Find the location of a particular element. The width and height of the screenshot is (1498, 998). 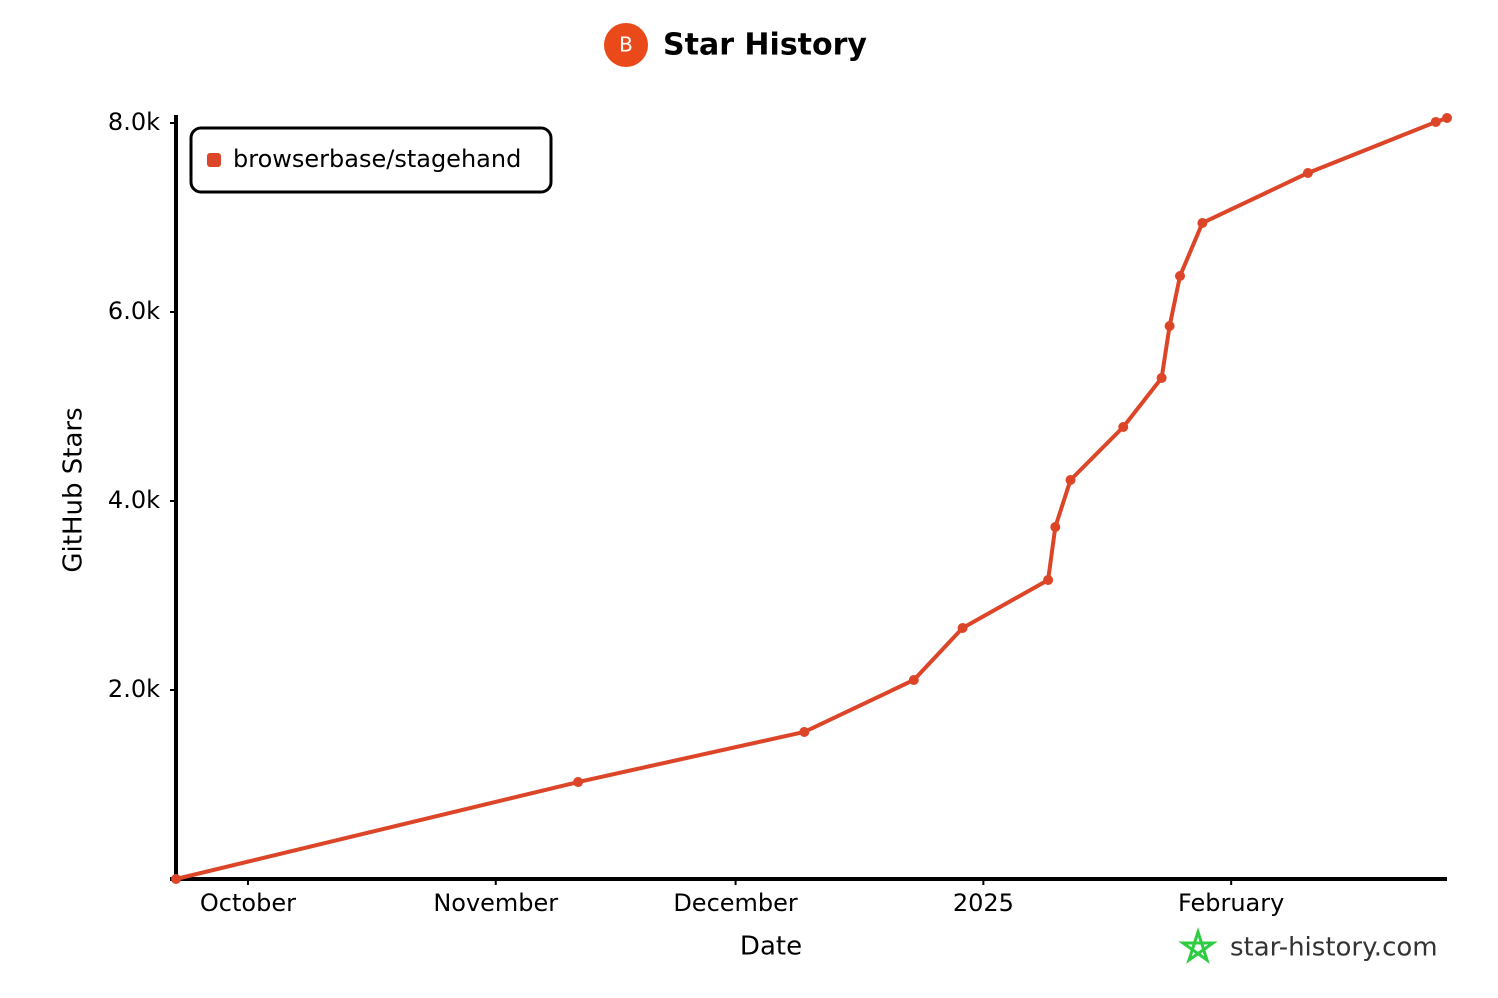

logo-text: B is located at coordinates (626, 45).